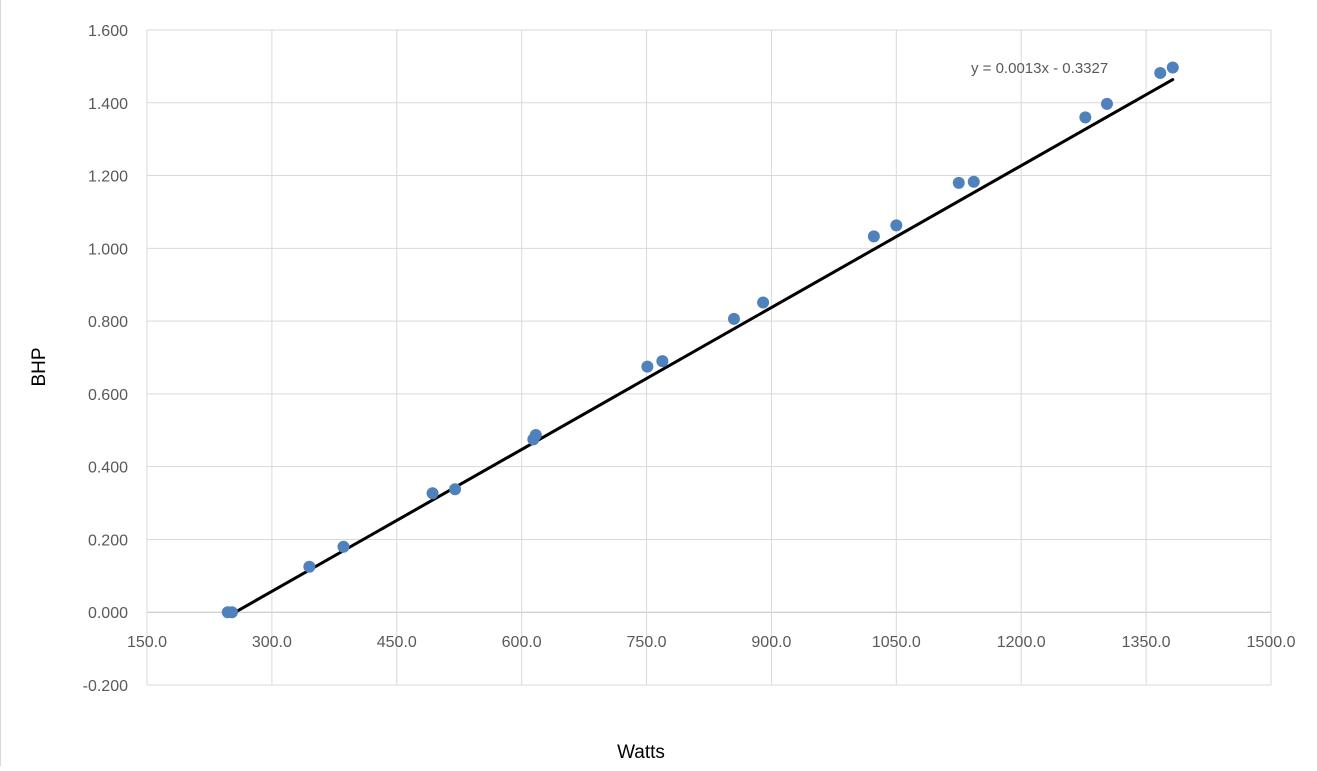 This screenshot has height=771, width=1317. Describe the element at coordinates (108, 104) in the screenshot. I see `y-tick-label: 1.400` at that location.